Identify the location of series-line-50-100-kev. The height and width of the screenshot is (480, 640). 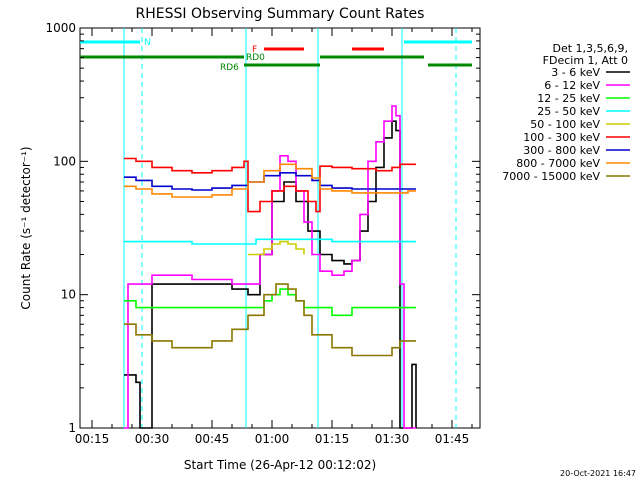
(276, 248).